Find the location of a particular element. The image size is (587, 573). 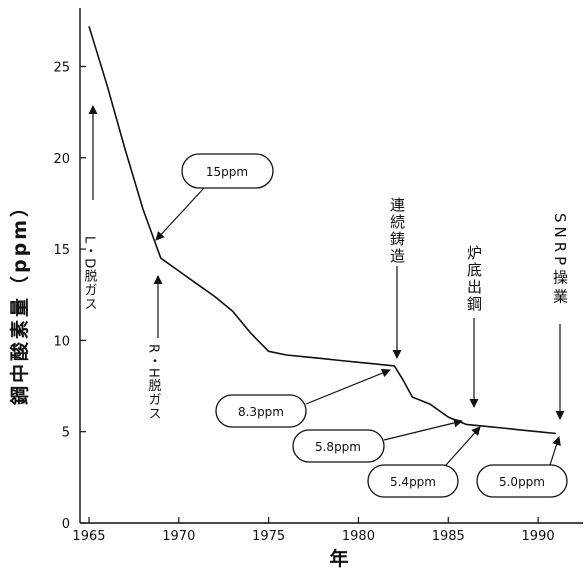

svg-text: R・H脱ガス is located at coordinates (154, 382).